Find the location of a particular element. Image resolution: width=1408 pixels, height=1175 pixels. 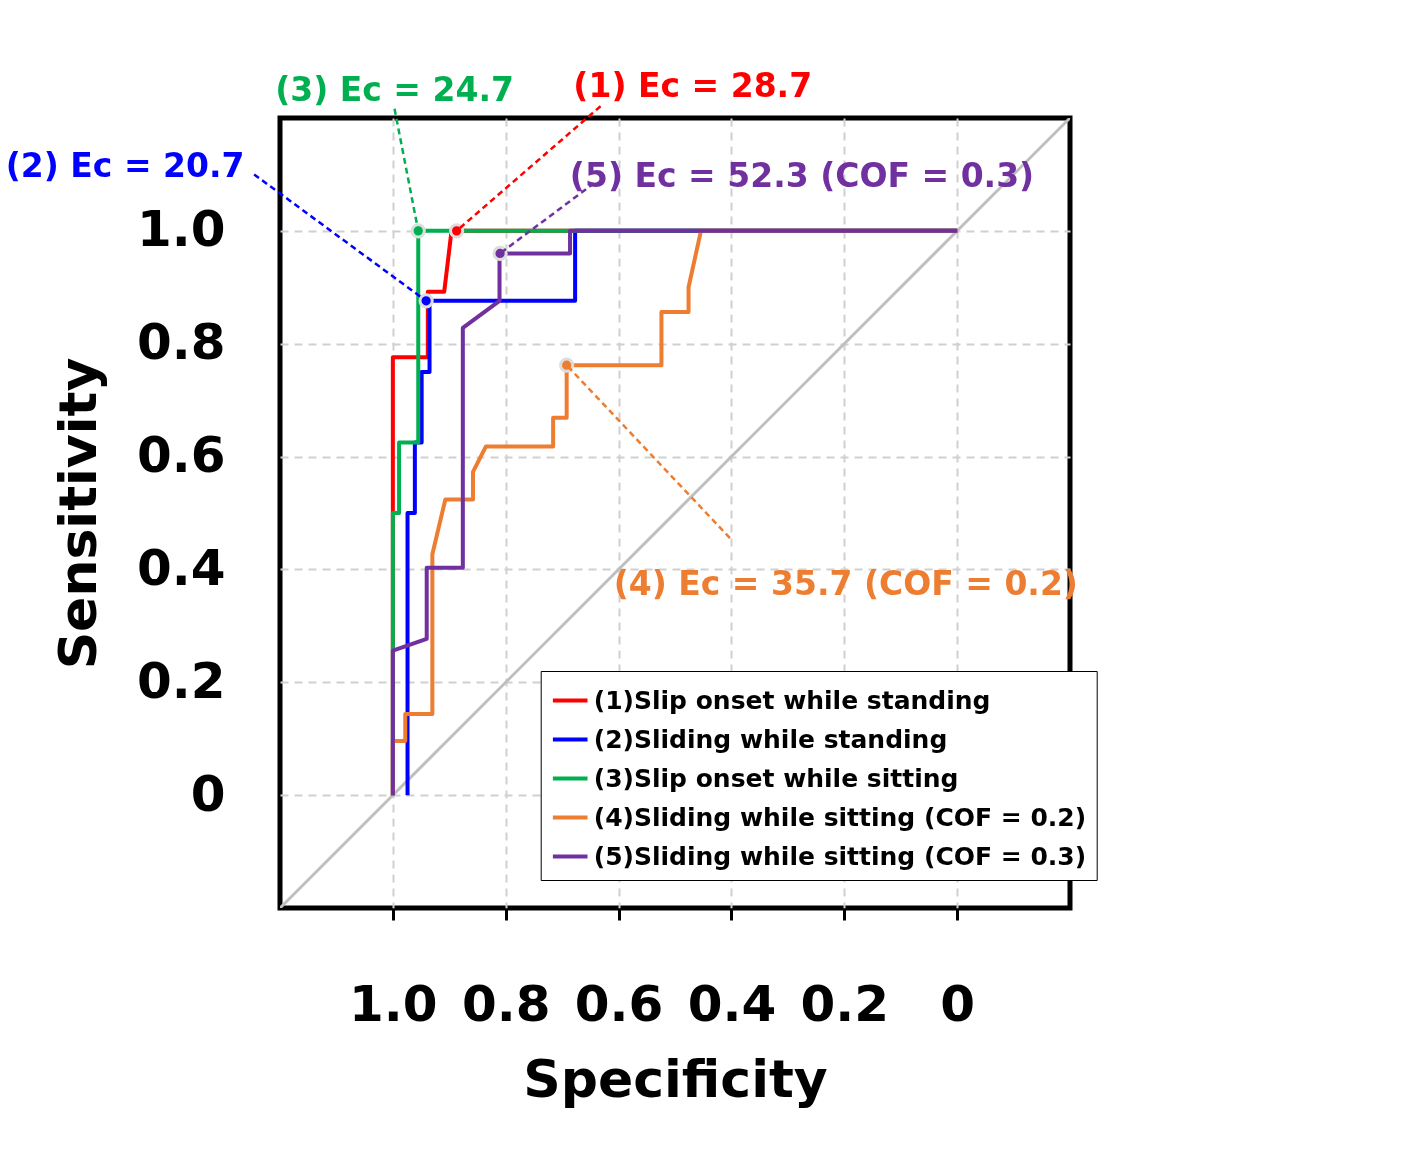

y-tick-label: 0.2 is located at coordinates (181, 680).